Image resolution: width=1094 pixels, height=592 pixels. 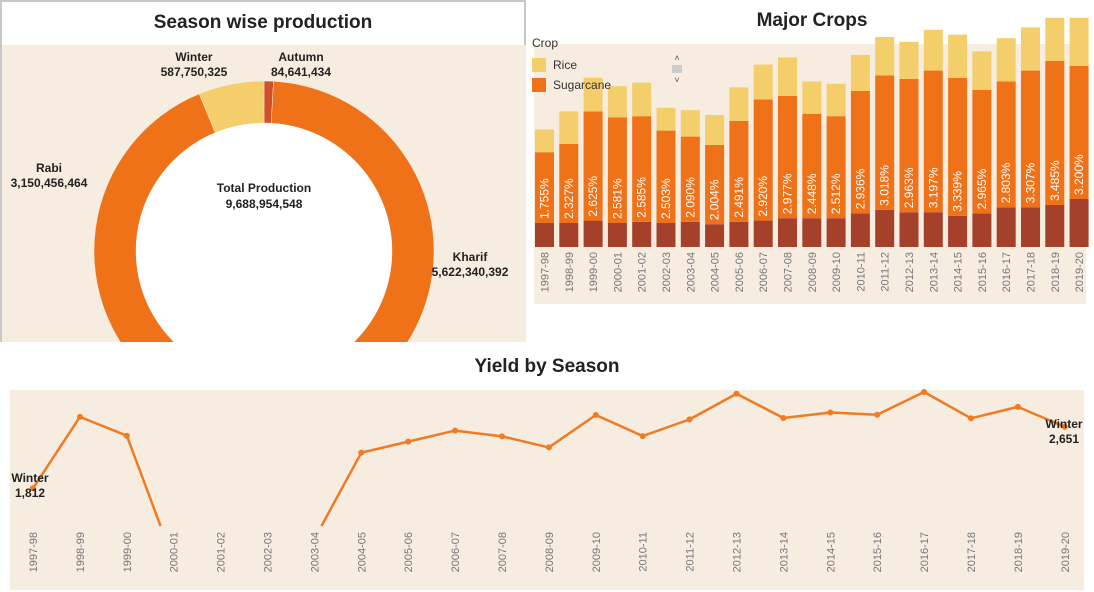 I want to click on bar-data-label: 2.963%, so click(x=909, y=187).